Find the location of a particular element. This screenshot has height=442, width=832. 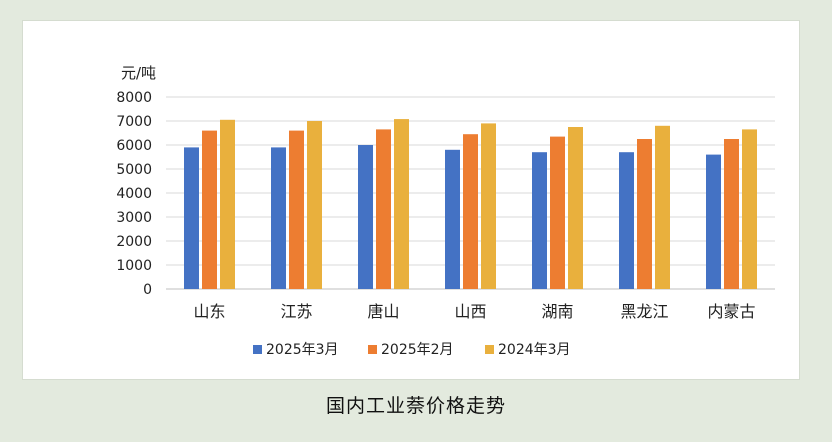

y-tick-label: 7000 is located at coordinates (134, 122).